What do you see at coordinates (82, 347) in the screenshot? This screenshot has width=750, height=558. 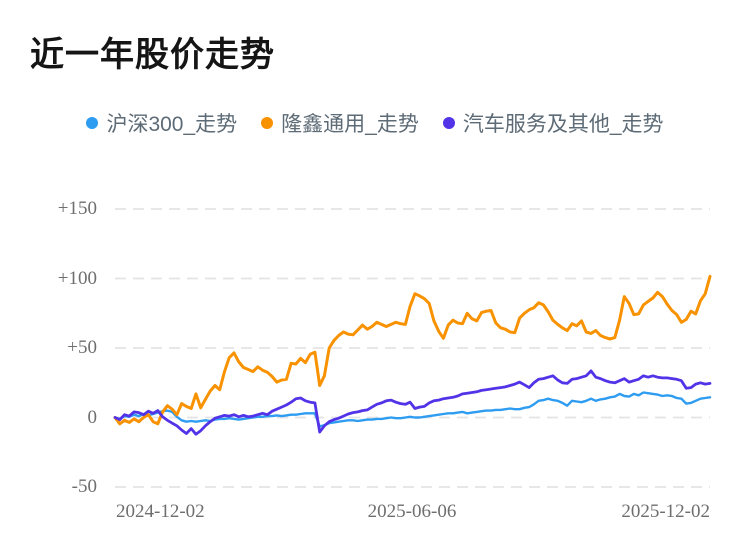 I see `y-axis-tick-label: +50` at bounding box center [82, 347].